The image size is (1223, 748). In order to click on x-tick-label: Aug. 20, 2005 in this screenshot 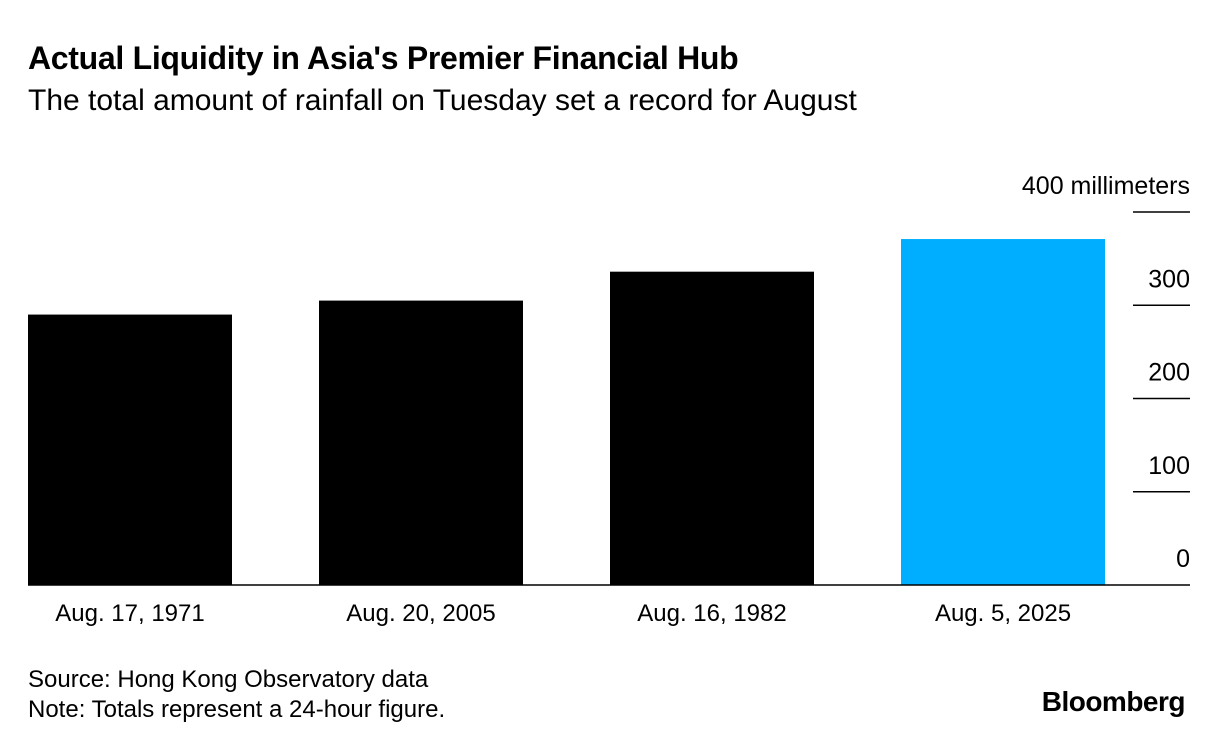, I will do `click(420, 613)`.